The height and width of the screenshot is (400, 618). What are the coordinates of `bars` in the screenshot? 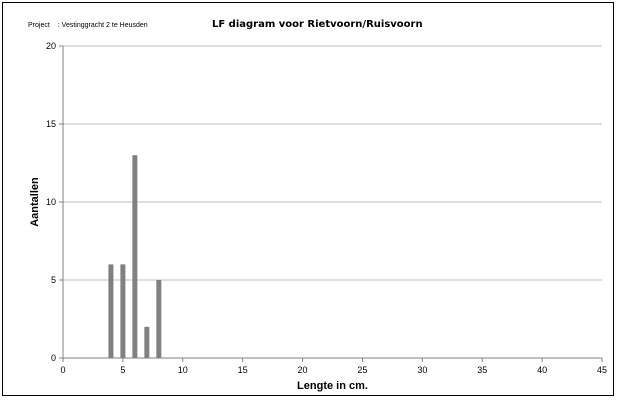 It's located at (135, 256).